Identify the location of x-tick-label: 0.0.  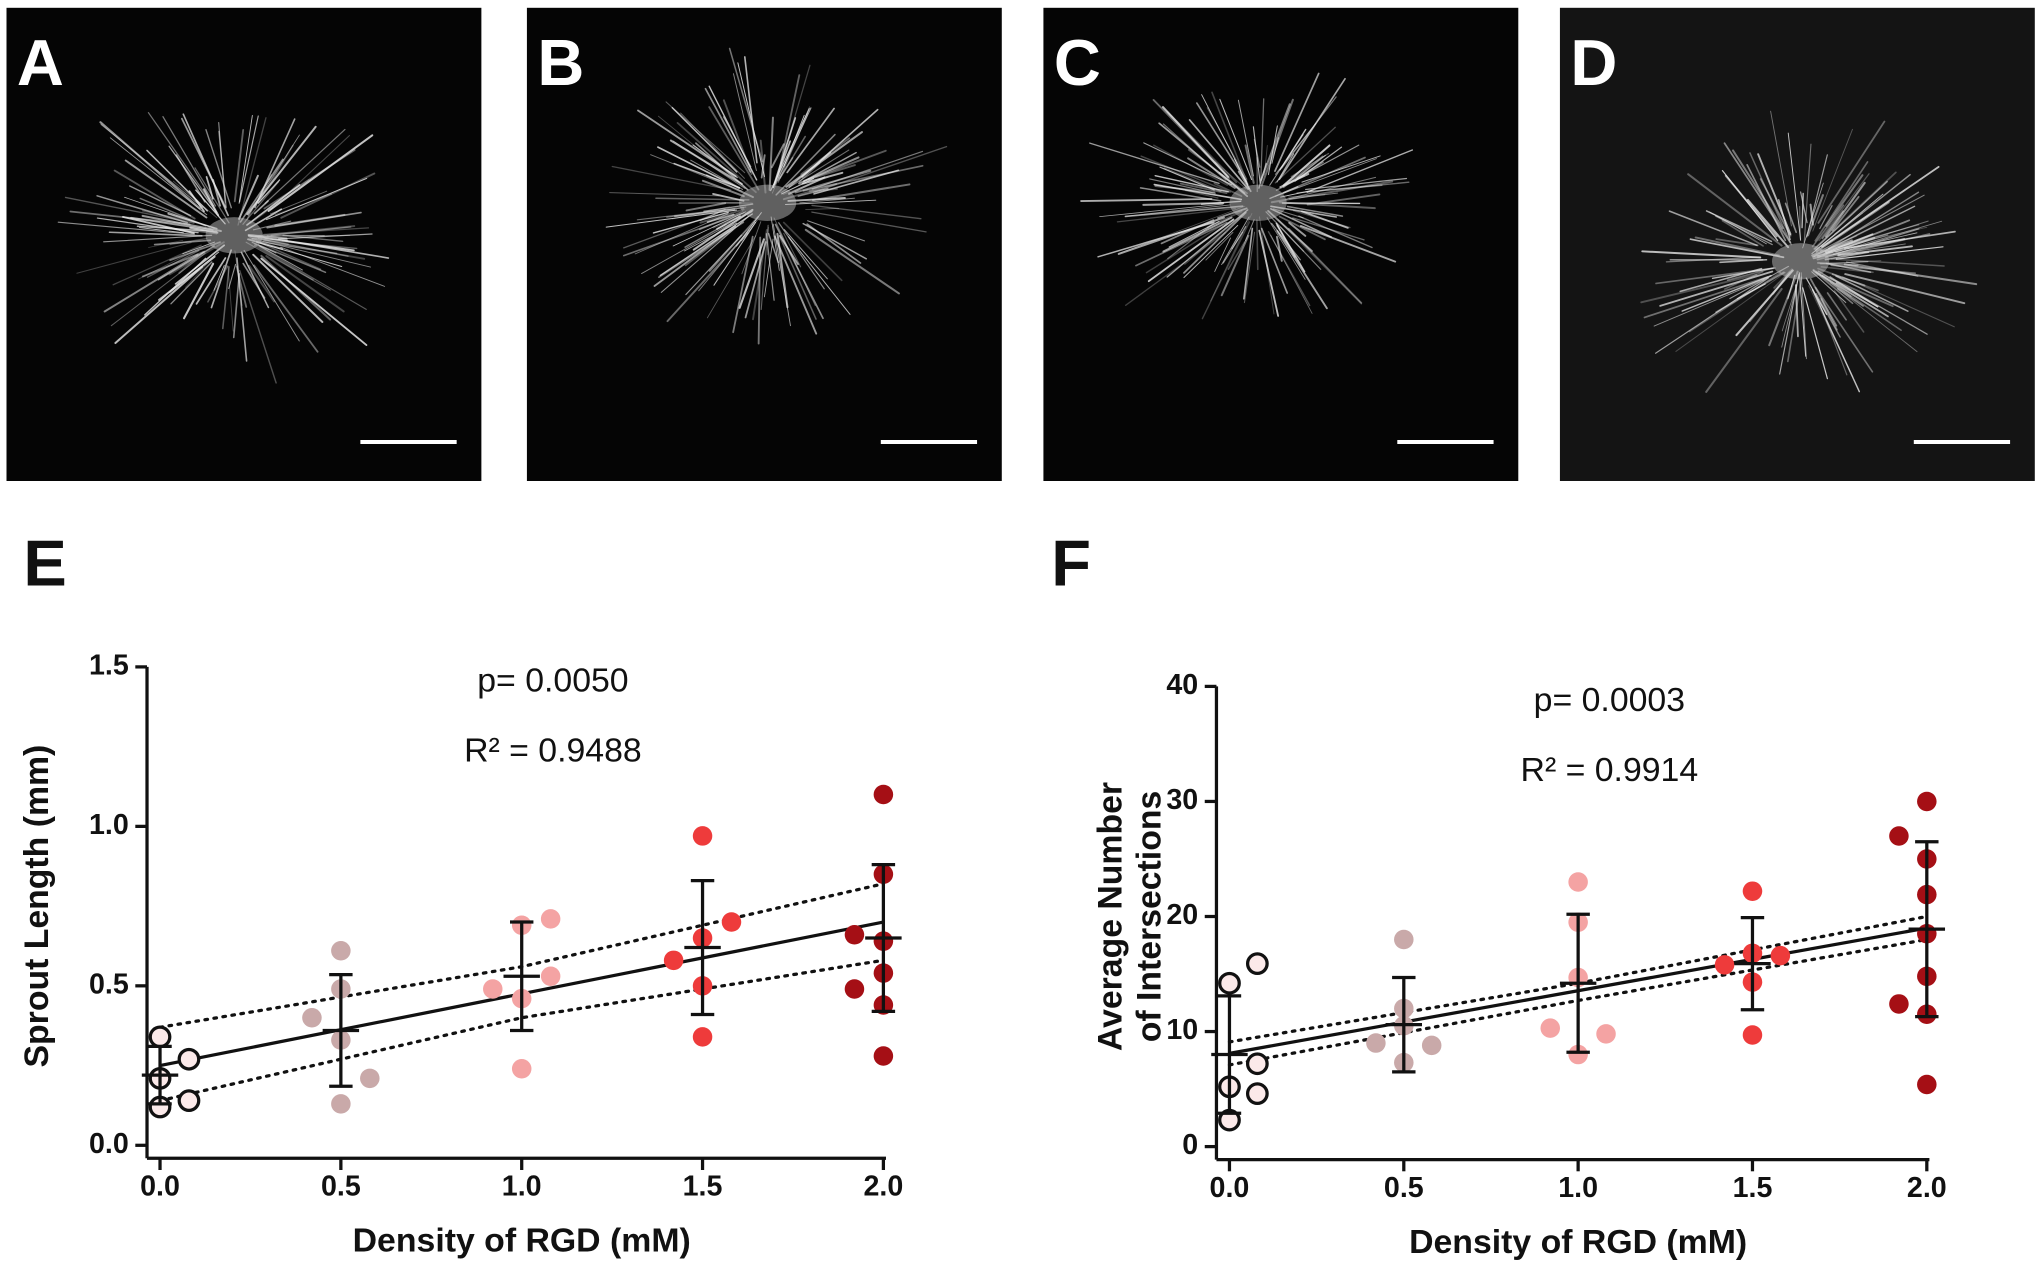
(1230, 1188).